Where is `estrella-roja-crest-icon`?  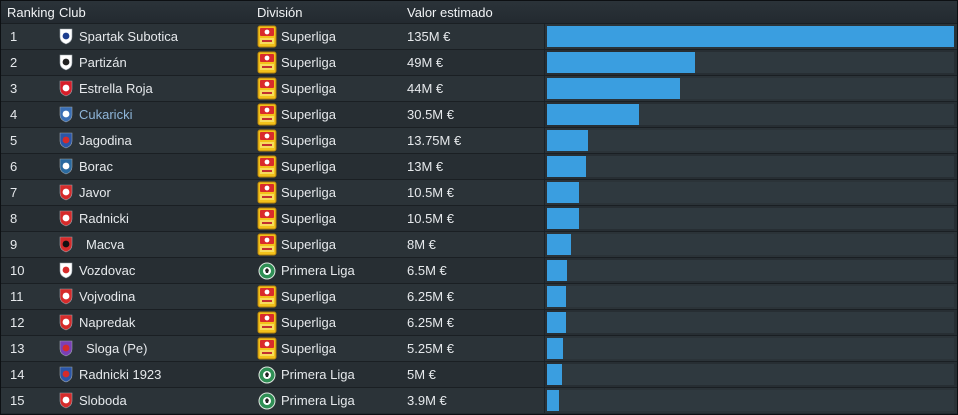
estrella-roja-crest-icon is located at coordinates (66, 88).